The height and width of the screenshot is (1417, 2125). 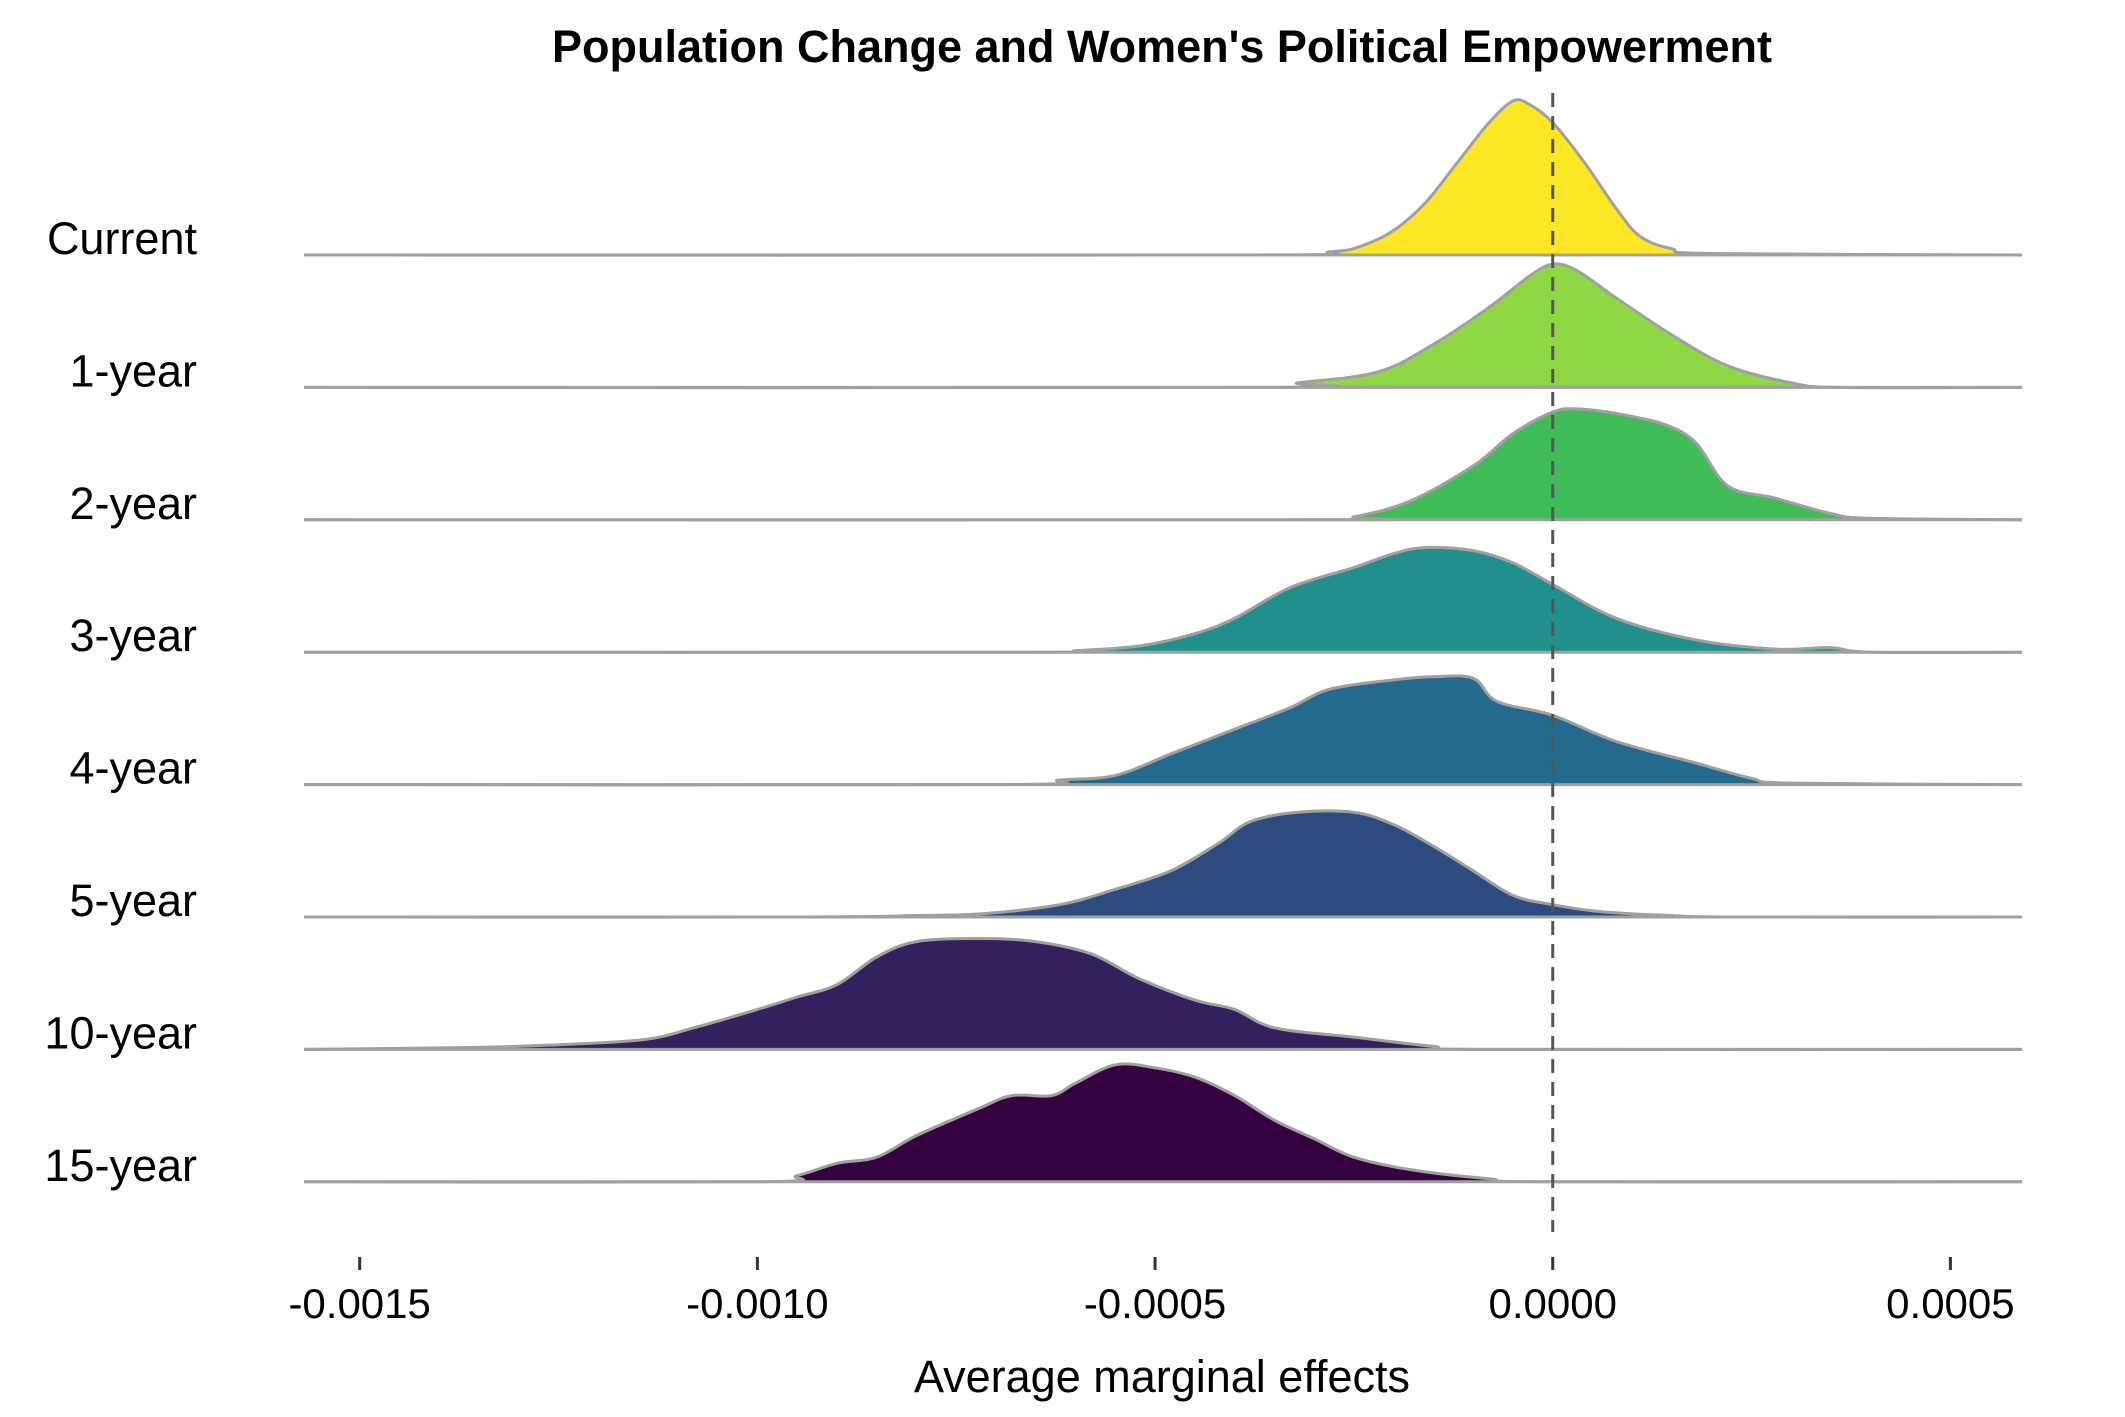 I want to click on ridge-3-year, so click(x=1163, y=600).